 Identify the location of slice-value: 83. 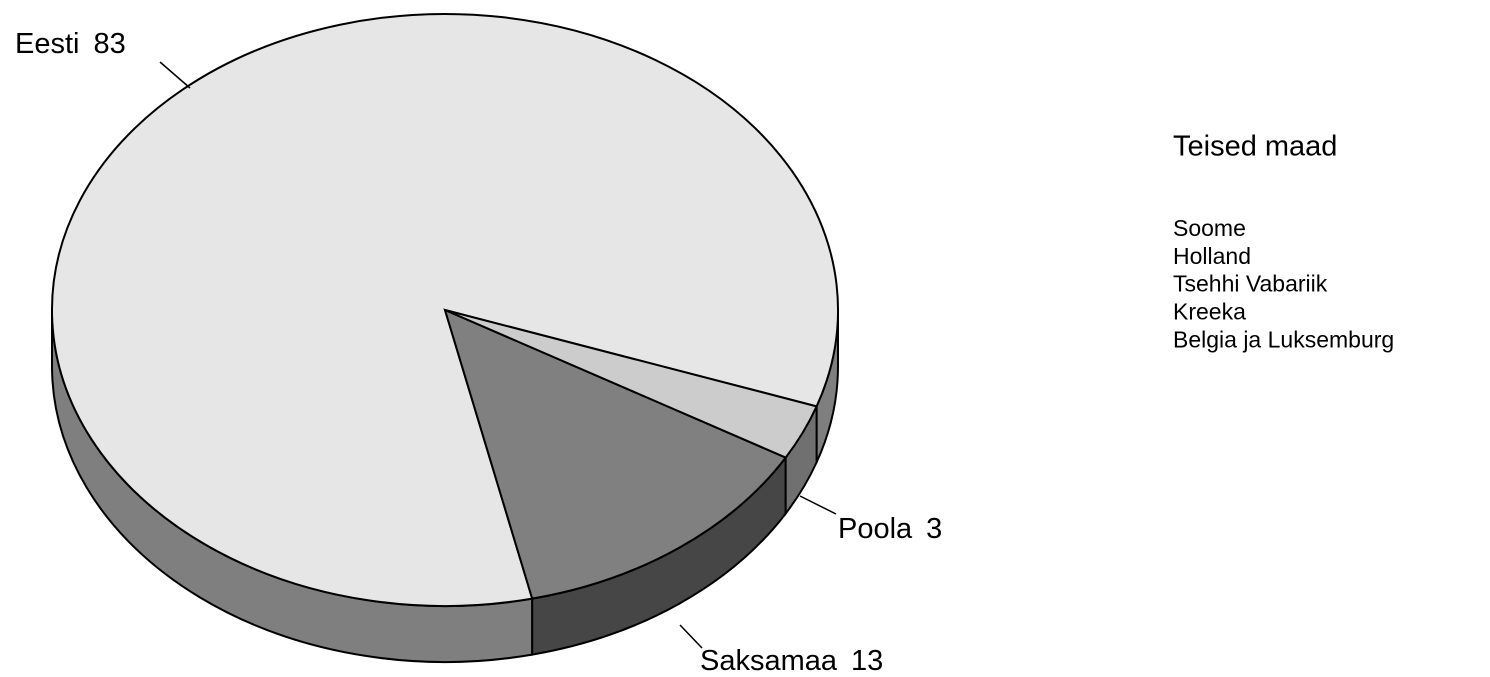
(109, 44).